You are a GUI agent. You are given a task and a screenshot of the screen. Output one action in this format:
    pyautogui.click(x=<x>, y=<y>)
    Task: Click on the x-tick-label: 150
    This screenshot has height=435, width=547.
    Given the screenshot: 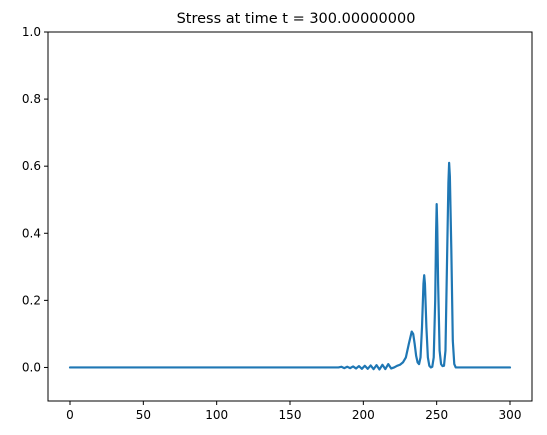 What is the action you would take?
    pyautogui.click(x=290, y=415)
    